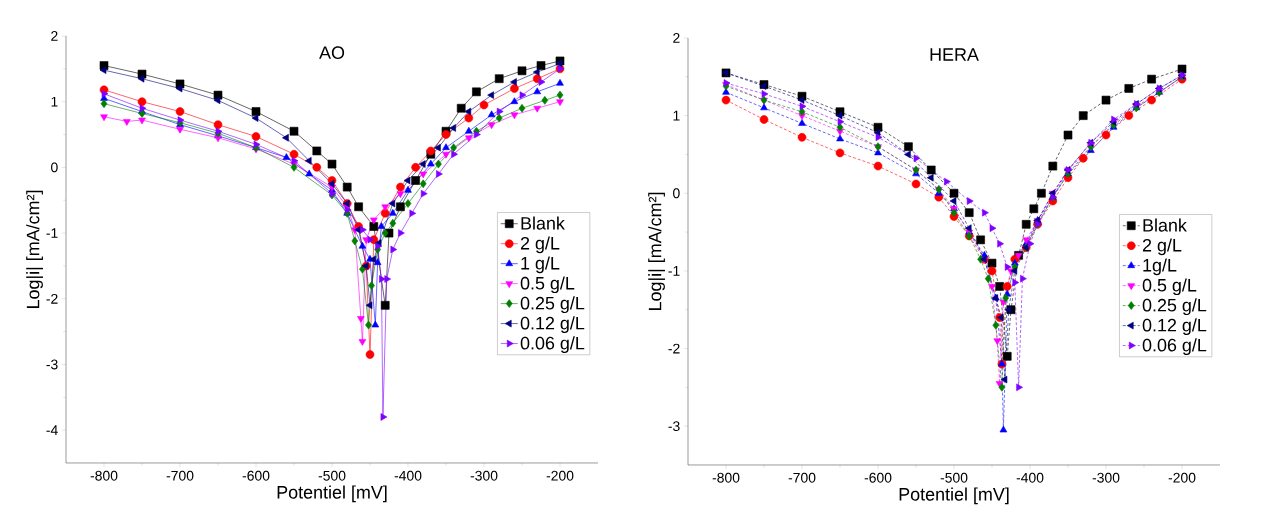 This screenshot has width=1261, height=530. Describe the element at coordinates (954, 54) in the screenshot. I see `chart-title: HERA` at that location.